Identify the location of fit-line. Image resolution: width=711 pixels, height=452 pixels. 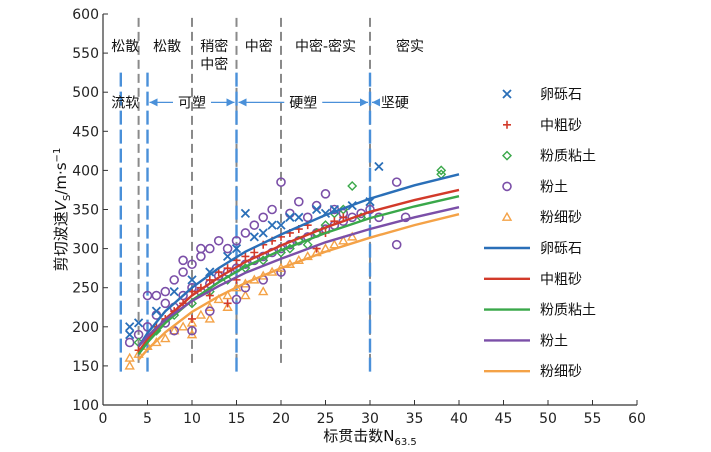
(298, 287).